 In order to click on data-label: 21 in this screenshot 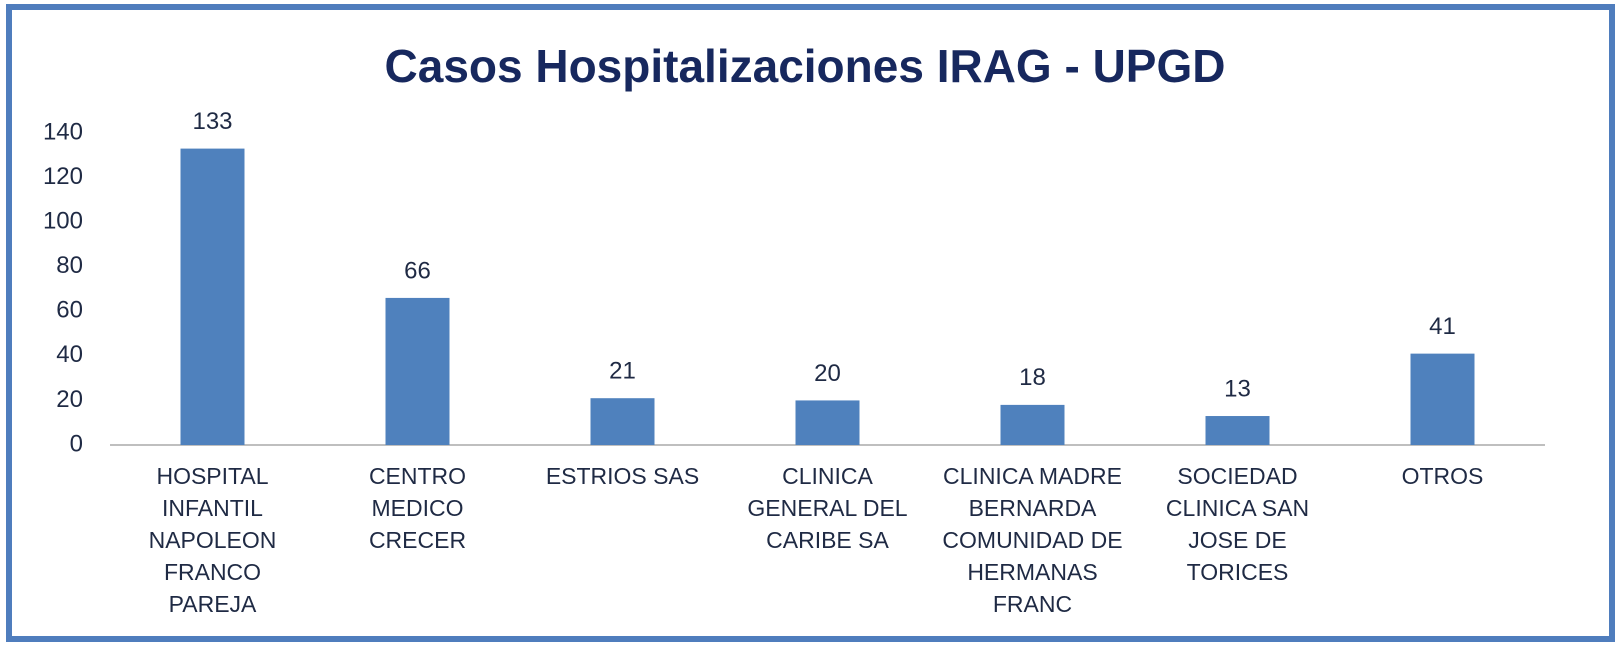, I will do `click(622, 371)`.